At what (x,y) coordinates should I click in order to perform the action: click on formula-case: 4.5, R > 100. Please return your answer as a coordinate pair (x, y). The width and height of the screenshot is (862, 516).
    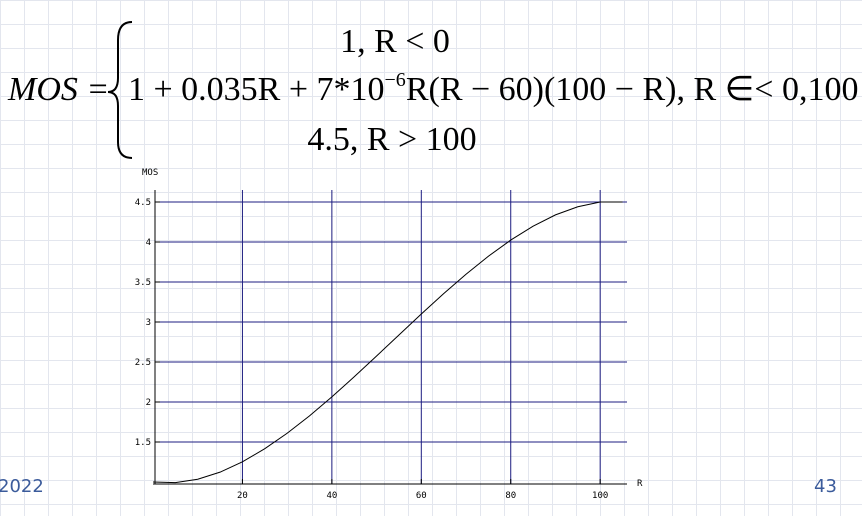
    Looking at the image, I should click on (391, 139).